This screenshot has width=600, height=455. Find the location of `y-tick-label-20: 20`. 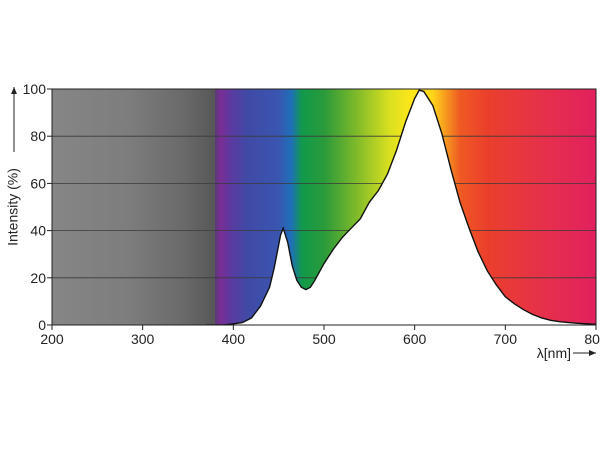

y-tick-label-20: 20 is located at coordinates (38, 278).